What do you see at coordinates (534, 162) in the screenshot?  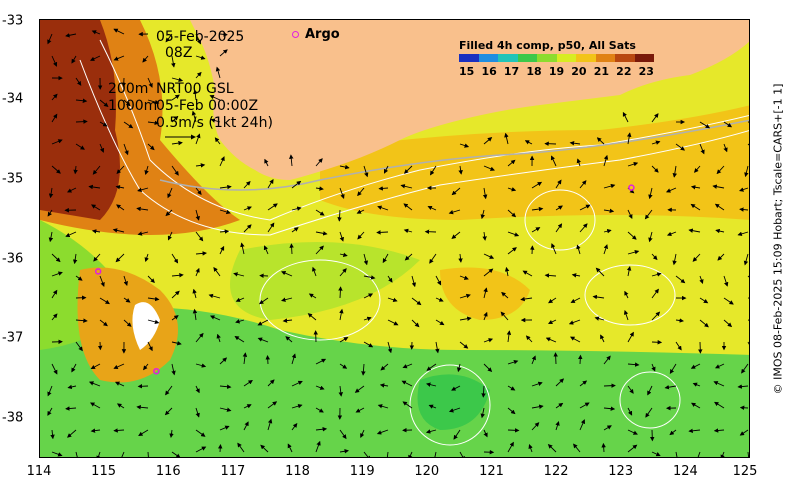 I see `sst-field-warm-shelf` at bounding box center [534, 162].